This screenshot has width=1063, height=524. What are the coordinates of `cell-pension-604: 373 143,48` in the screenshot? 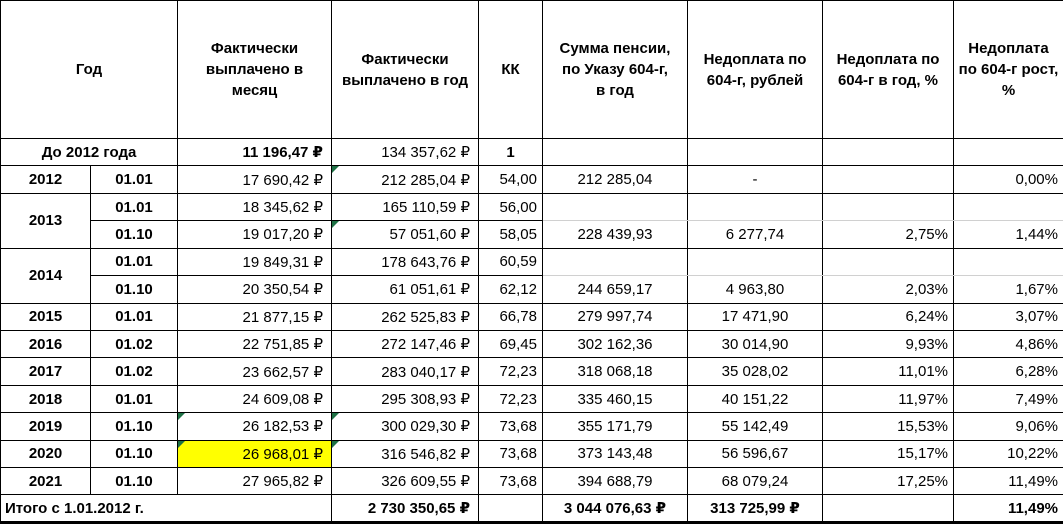 It's located at (615, 454).